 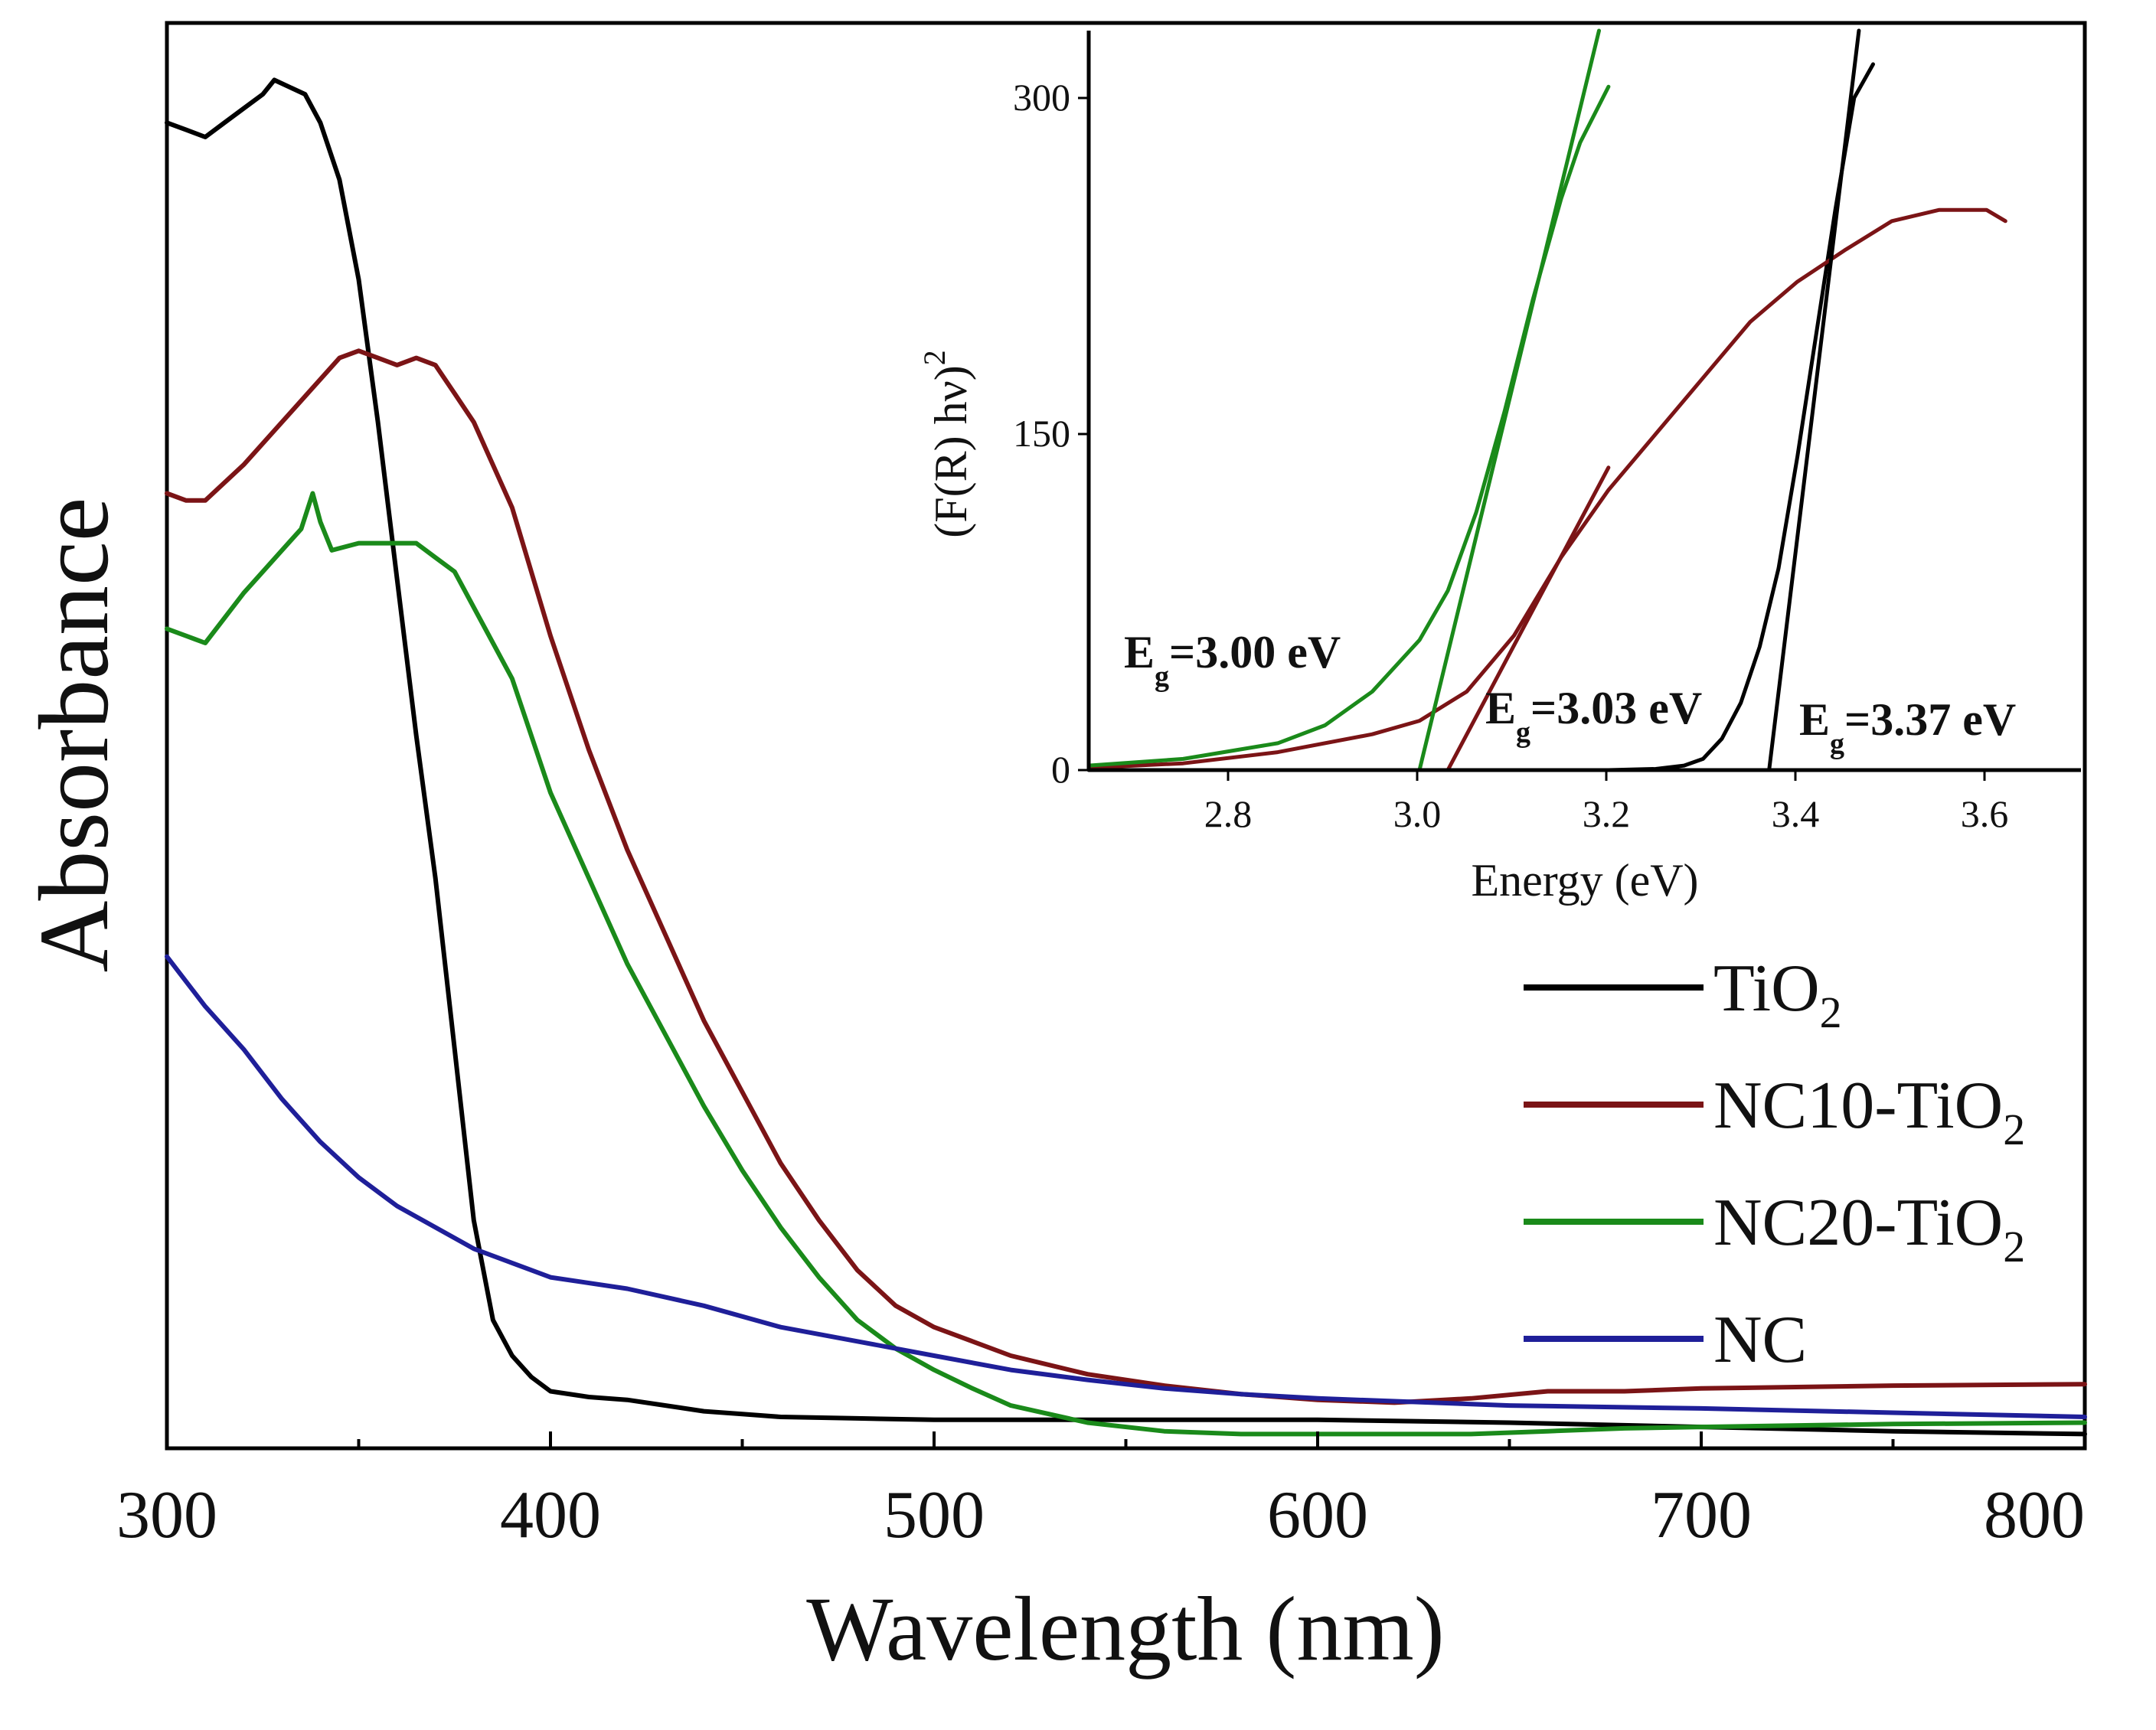 What do you see at coordinates (1125, 1628) in the screenshot?
I see `x-axis-label: Wavelength (nm)` at bounding box center [1125, 1628].